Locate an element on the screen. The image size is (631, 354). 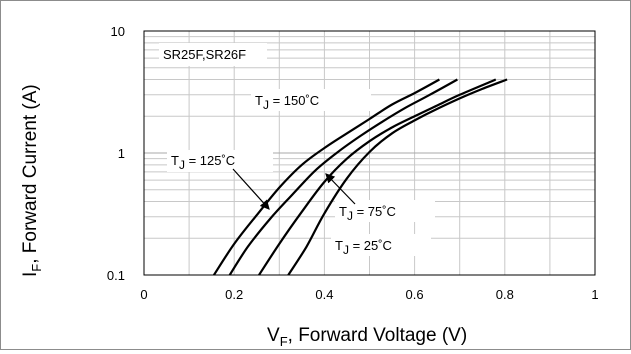
x-tick-label: 1 is located at coordinates (594, 294).